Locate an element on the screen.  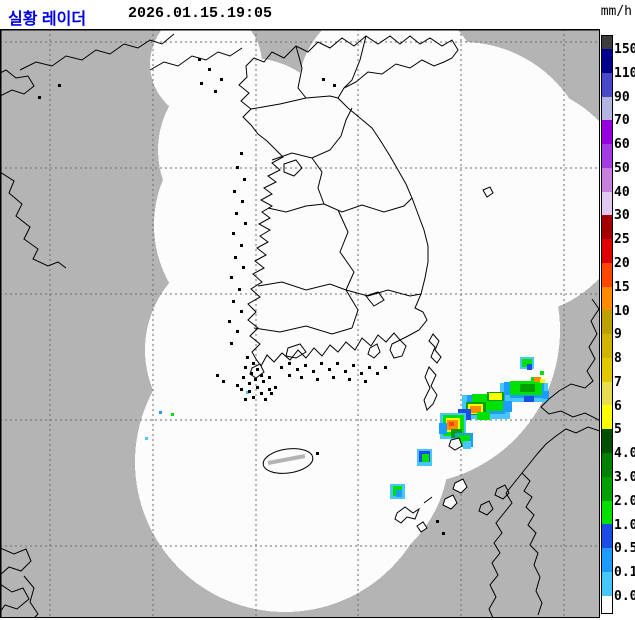
color-bar-tick-label: 50 is located at coordinates (622, 168).